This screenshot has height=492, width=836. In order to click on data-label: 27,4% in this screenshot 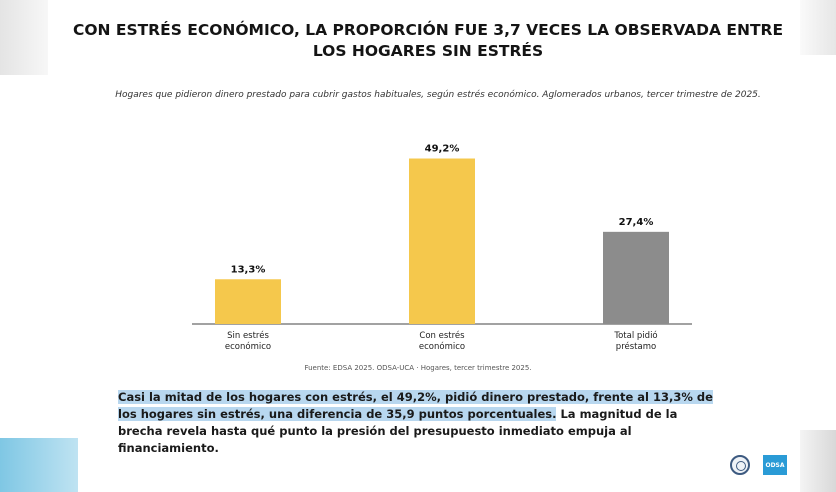, I will do `click(636, 222)`.